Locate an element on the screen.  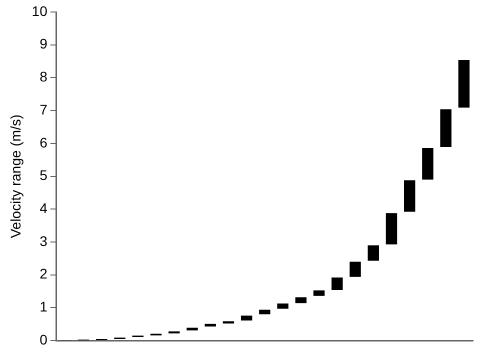
y-tick-label: 8 is located at coordinates (44, 76).